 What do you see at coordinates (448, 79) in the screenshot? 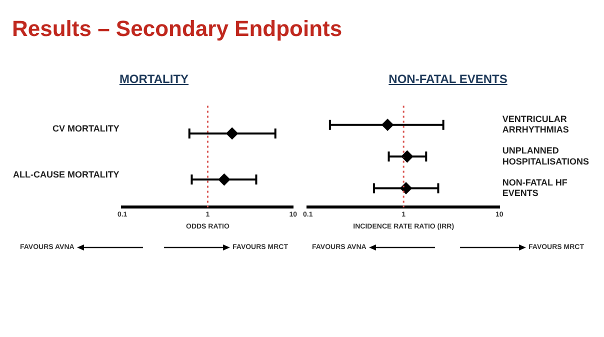
I see `chart-subtitle: NON-FATAL EVENTS` at bounding box center [448, 79].